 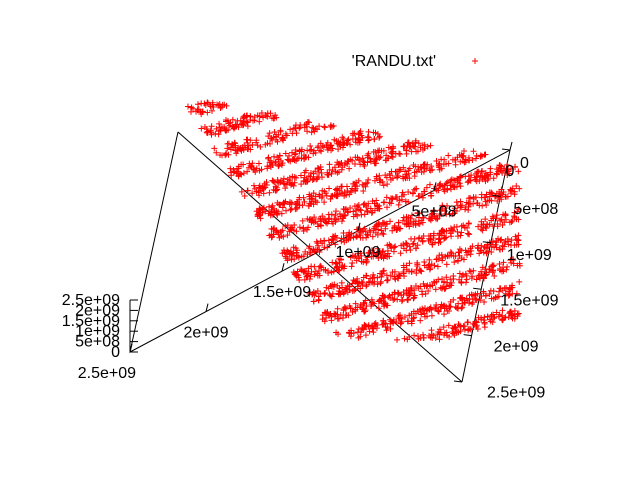 What do you see at coordinates (282, 292) in the screenshot?
I see `x-tick-label: 1.5e+09` at bounding box center [282, 292].